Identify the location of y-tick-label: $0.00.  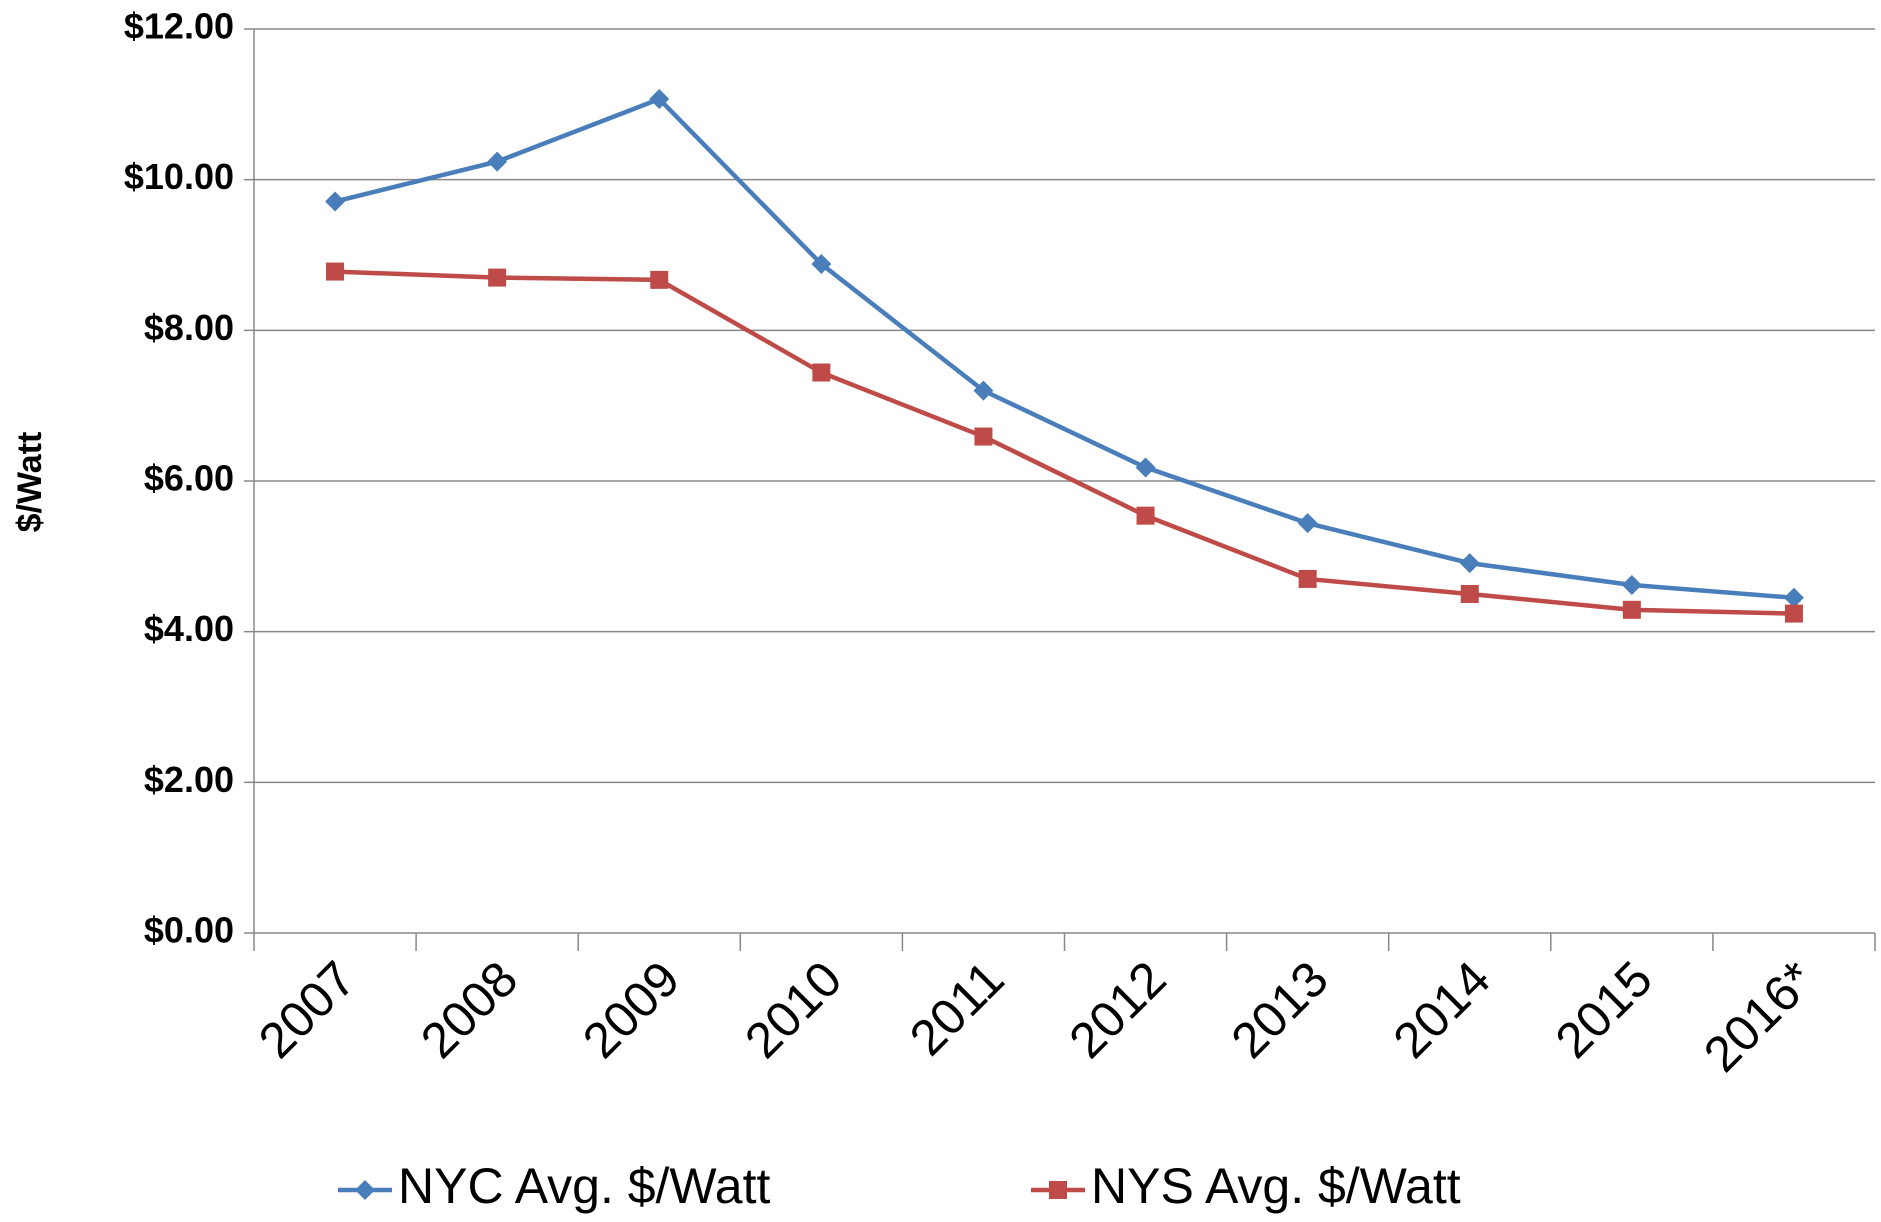
(189, 930).